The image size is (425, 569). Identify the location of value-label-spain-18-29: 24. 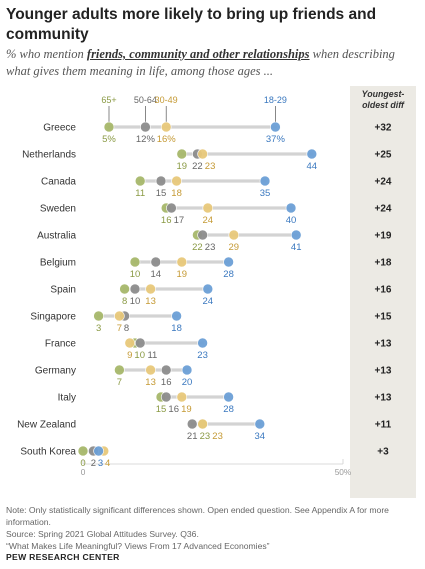
(208, 301).